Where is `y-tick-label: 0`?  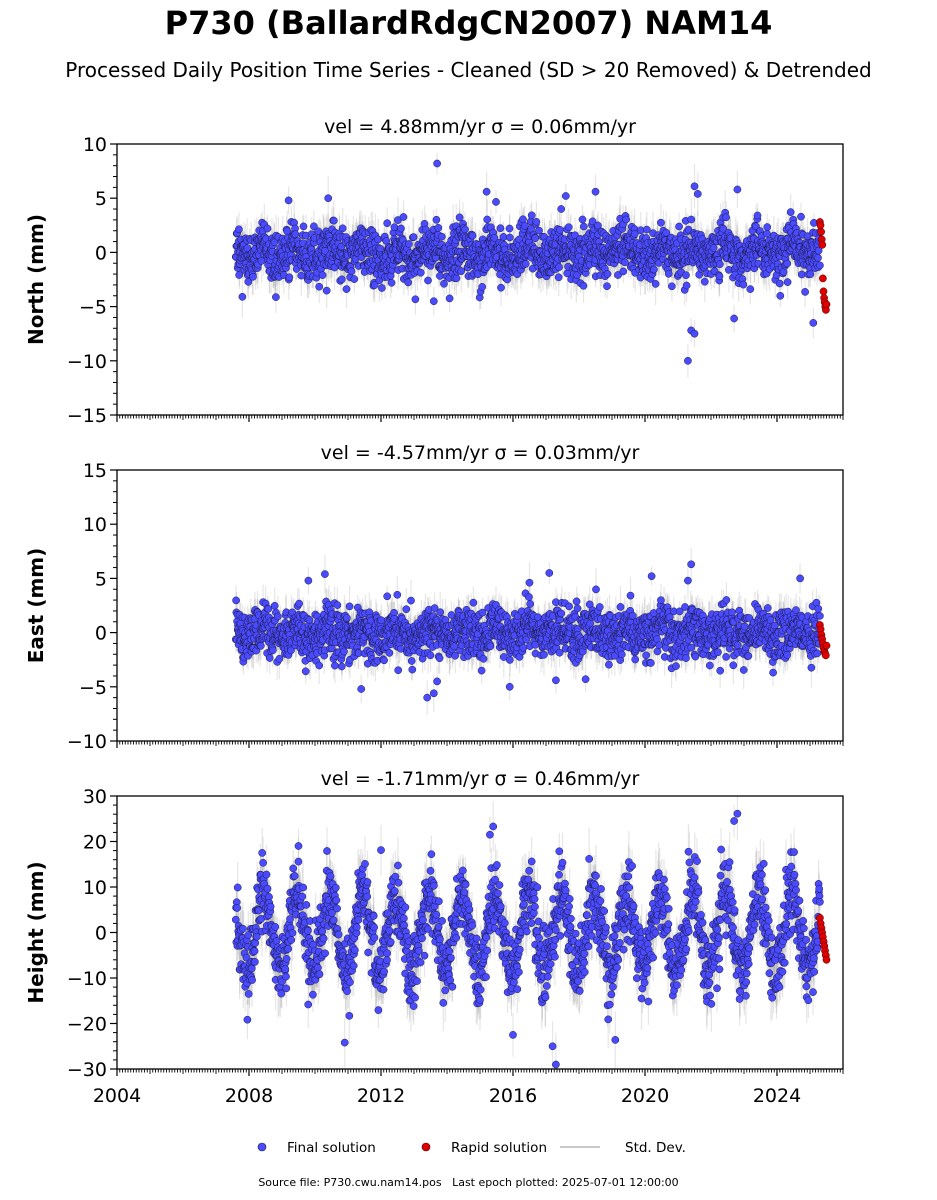 y-tick-label: 0 is located at coordinates (101, 253).